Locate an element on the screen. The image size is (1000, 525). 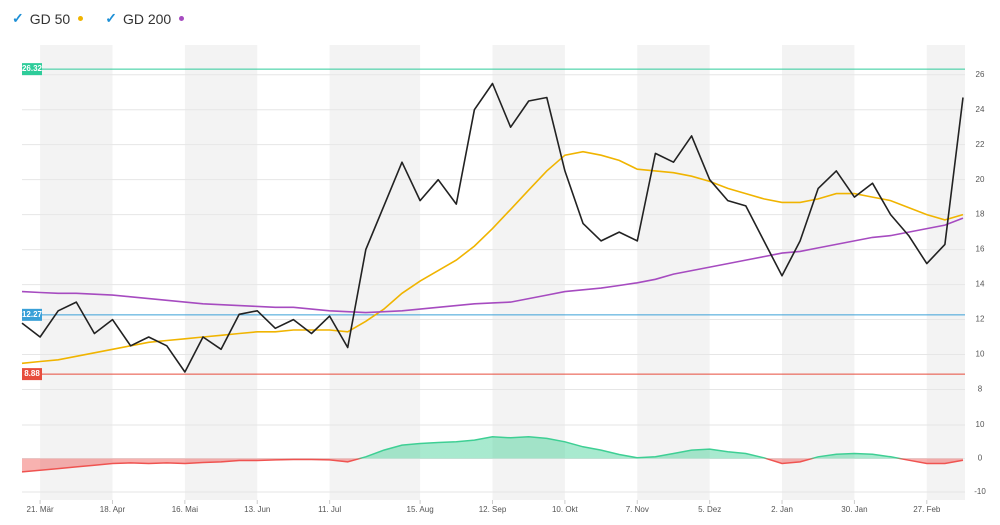
y-tick-label: -10 is located at coordinates (980, 491).